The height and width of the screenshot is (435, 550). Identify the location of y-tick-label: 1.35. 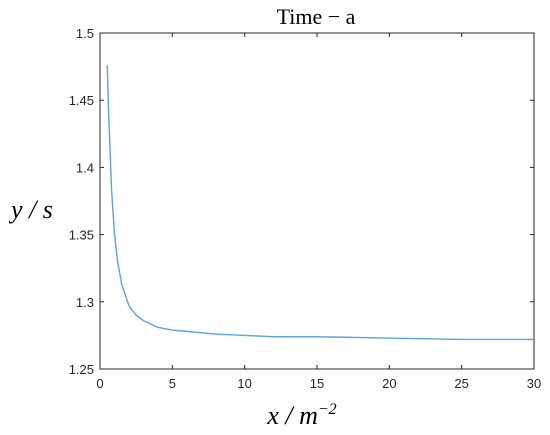
(81, 235).